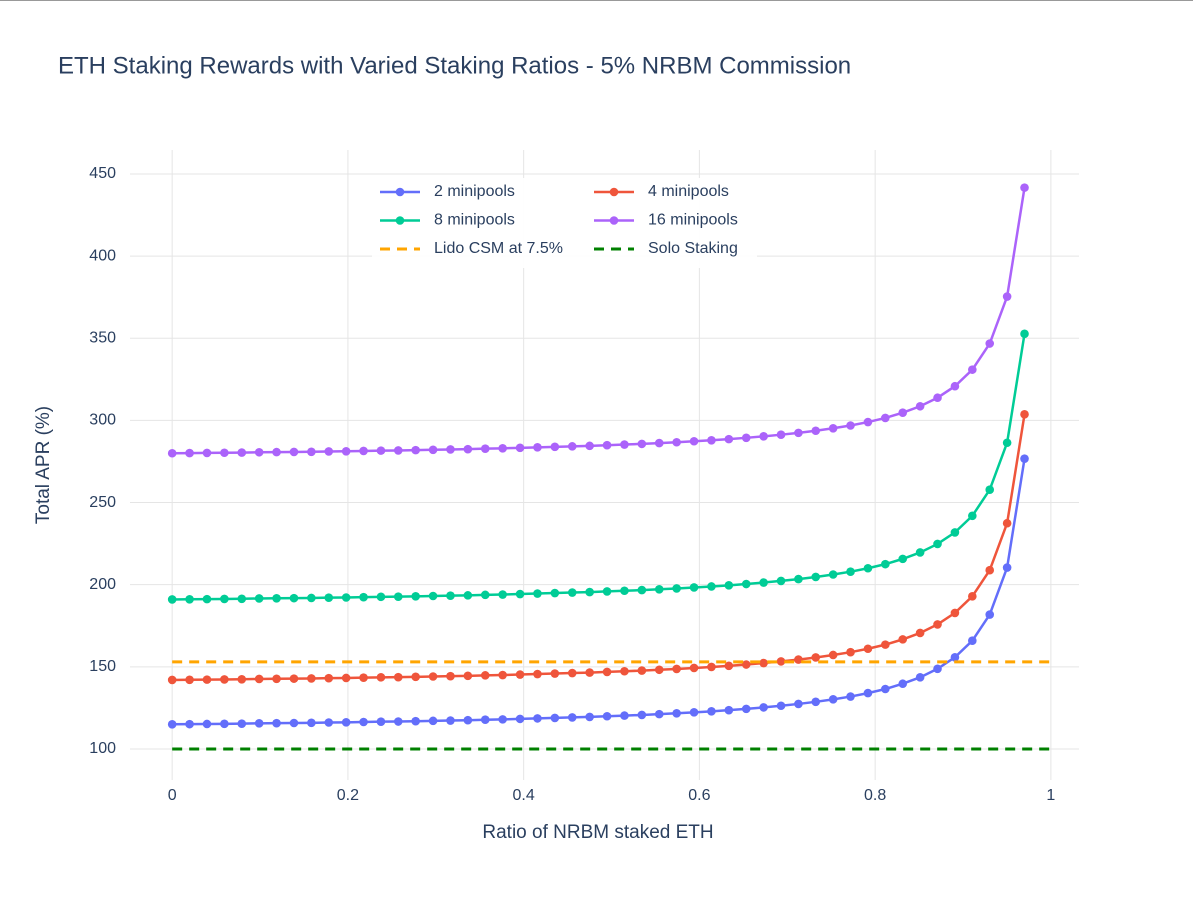  What do you see at coordinates (102, 173) in the screenshot?
I see `y-tick-label: 450` at bounding box center [102, 173].